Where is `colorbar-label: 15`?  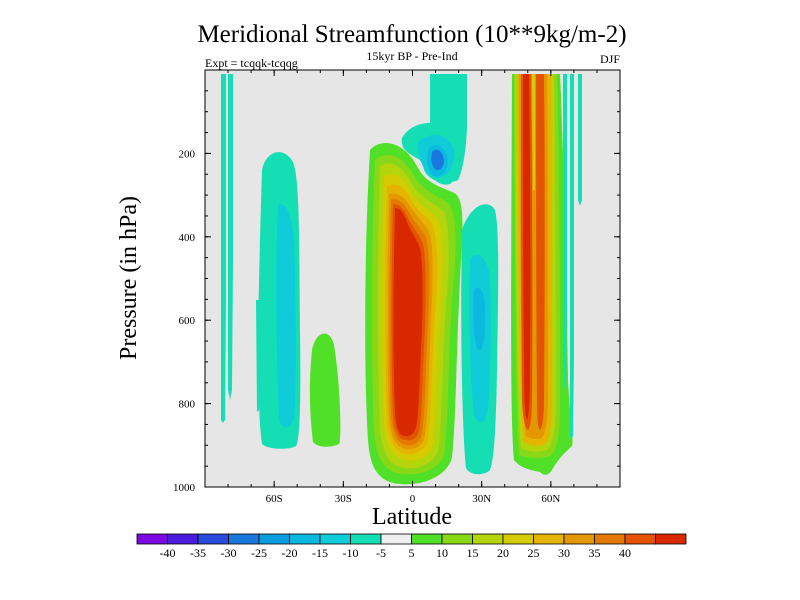
colorbar-label: 15 is located at coordinates (473, 553).